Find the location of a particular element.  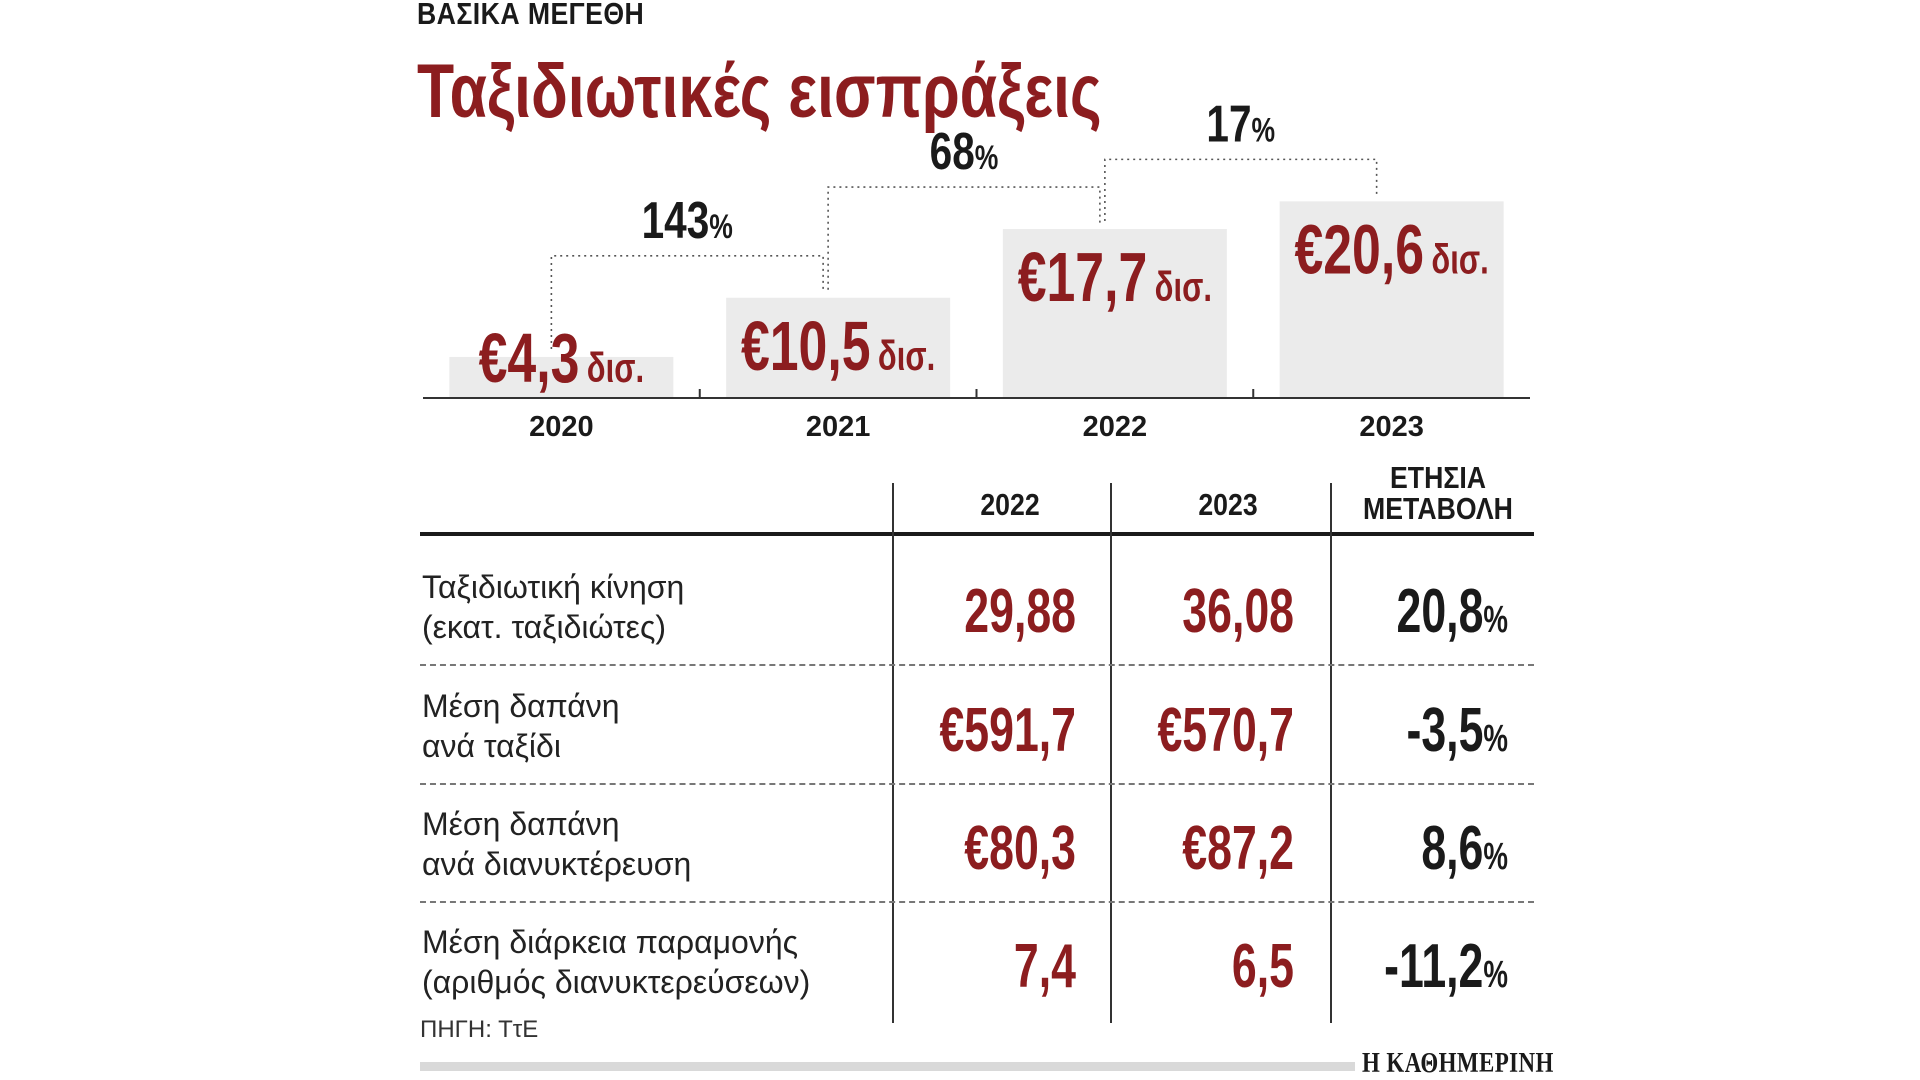

data-label-text: €10,5 δισ. is located at coordinates (838, 346).